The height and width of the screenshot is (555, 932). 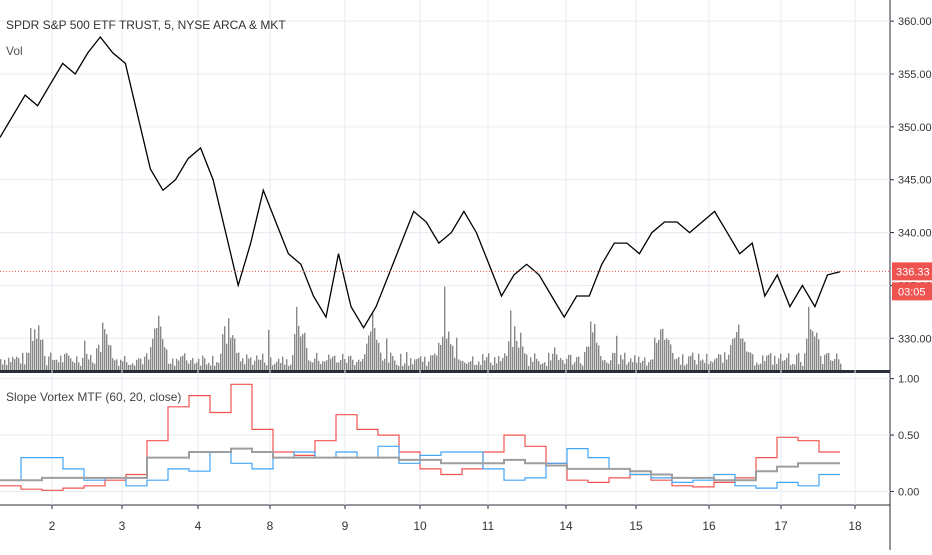 What do you see at coordinates (913, 272) in the screenshot?
I see `last-price-label: 336.33` at bounding box center [913, 272].